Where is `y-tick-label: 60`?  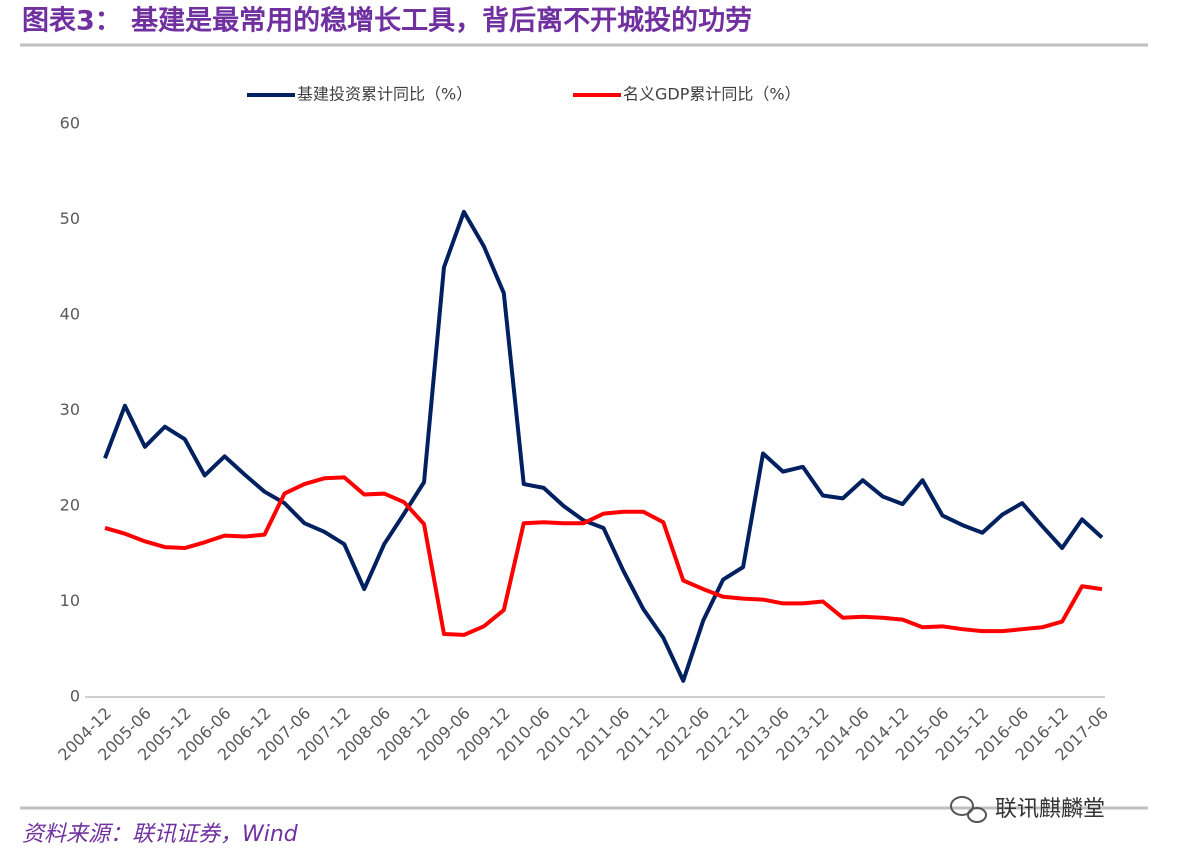 y-tick-label: 60 is located at coordinates (70, 123).